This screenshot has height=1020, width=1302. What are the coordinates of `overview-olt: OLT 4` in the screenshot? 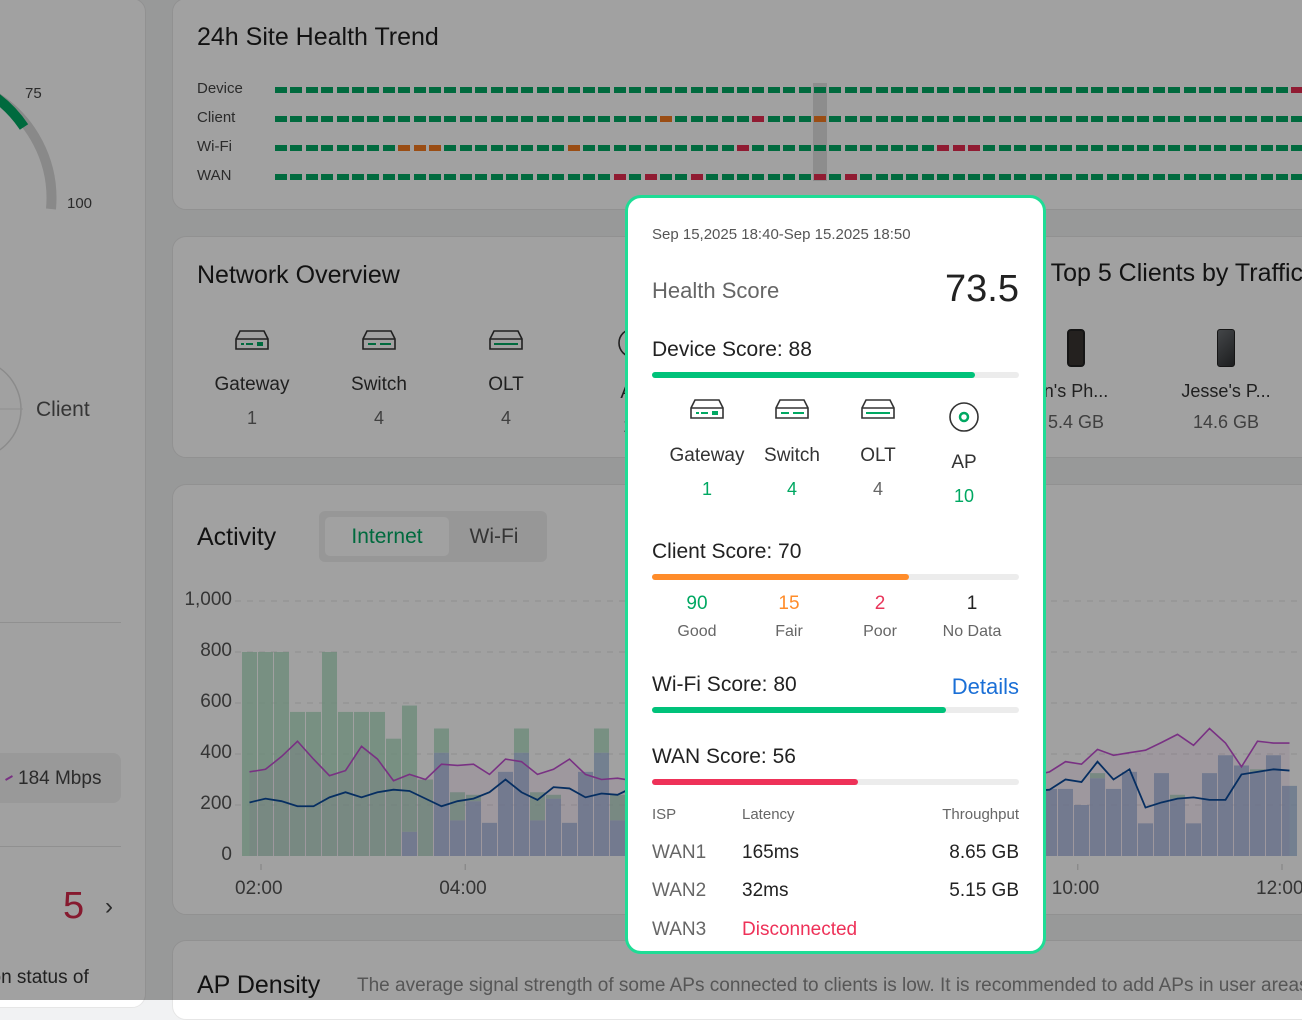 It's located at (506, 379).